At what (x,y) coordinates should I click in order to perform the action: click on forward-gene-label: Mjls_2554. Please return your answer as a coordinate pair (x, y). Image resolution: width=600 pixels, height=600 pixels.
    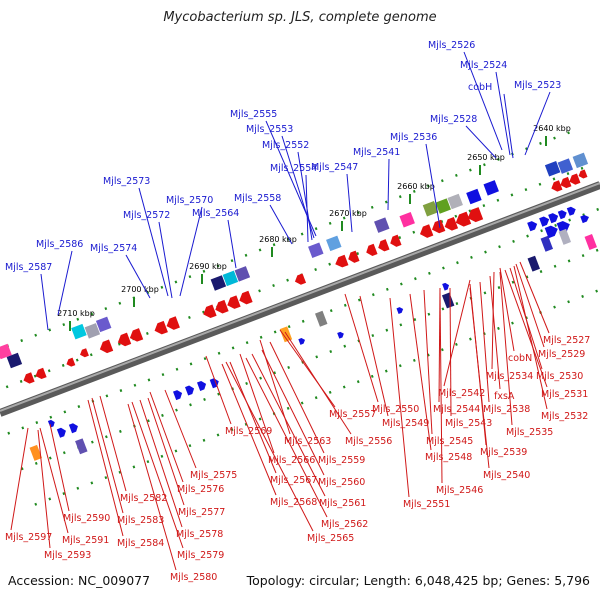
    Looking at the image, I should click on (293, 168).